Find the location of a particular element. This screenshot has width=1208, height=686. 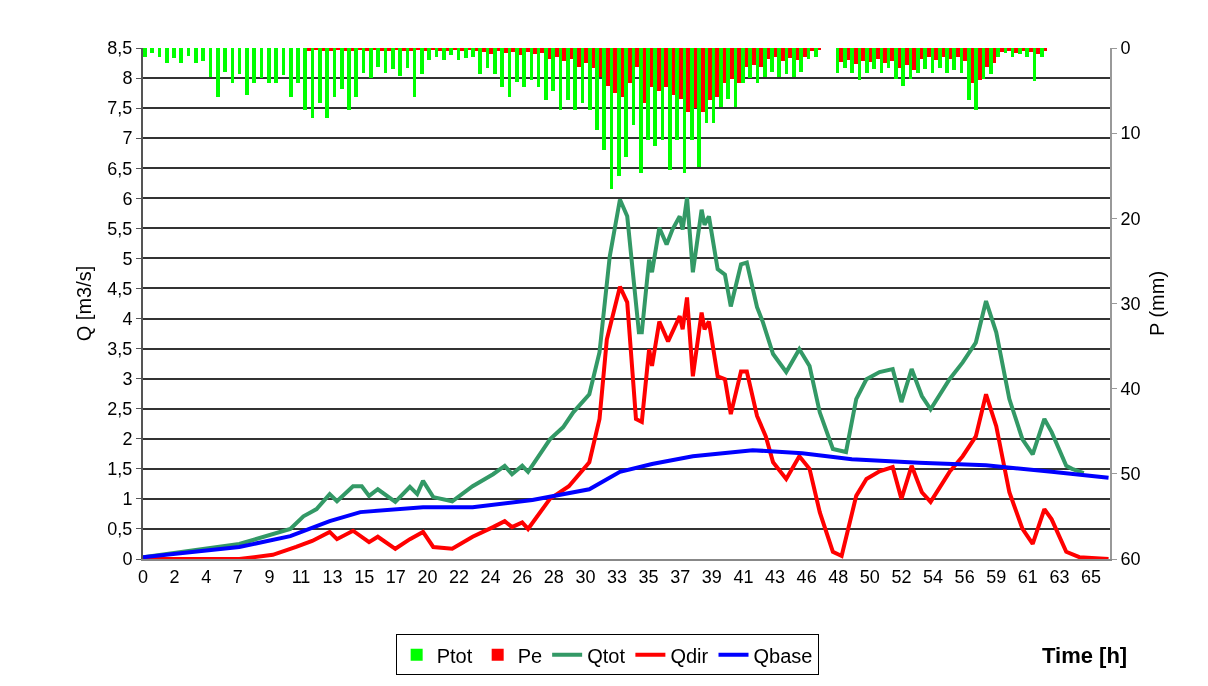

y-tick-label: 1 is located at coordinates (127, 499).